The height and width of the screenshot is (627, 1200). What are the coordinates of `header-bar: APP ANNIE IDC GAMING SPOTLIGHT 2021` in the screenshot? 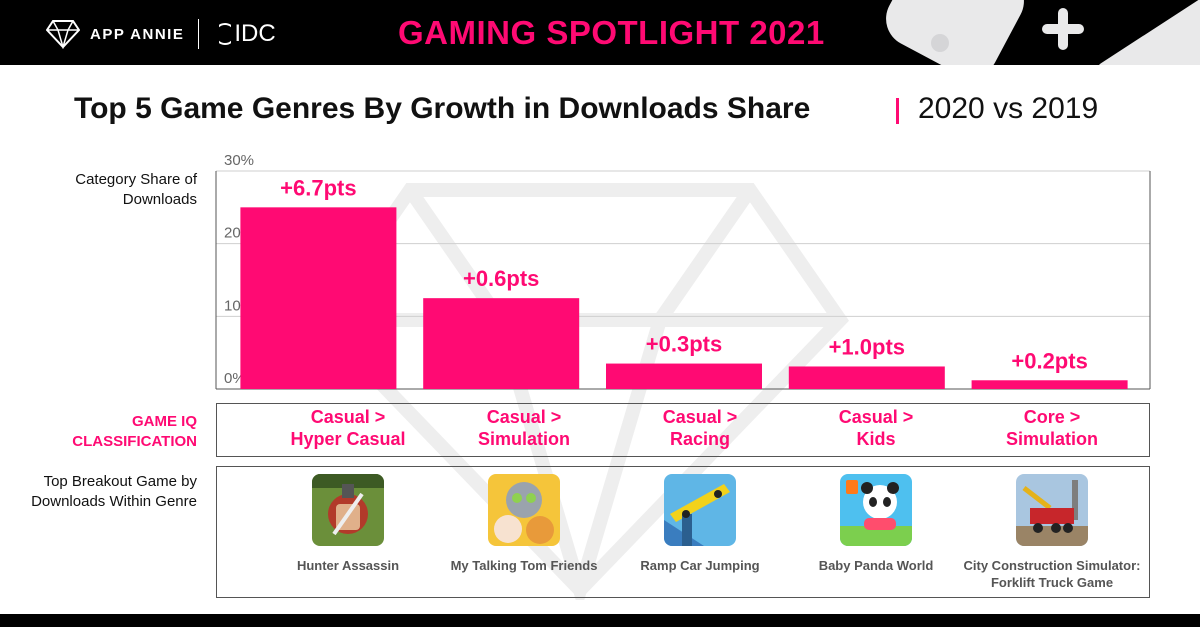 It's located at (600, 32).